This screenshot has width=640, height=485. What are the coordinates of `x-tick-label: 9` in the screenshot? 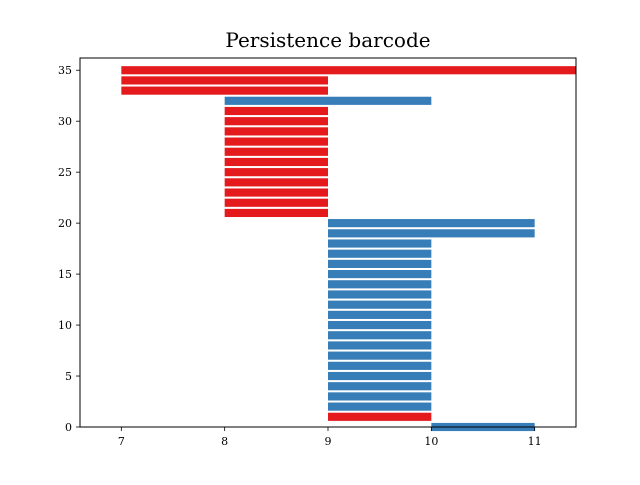 It's located at (328, 441).